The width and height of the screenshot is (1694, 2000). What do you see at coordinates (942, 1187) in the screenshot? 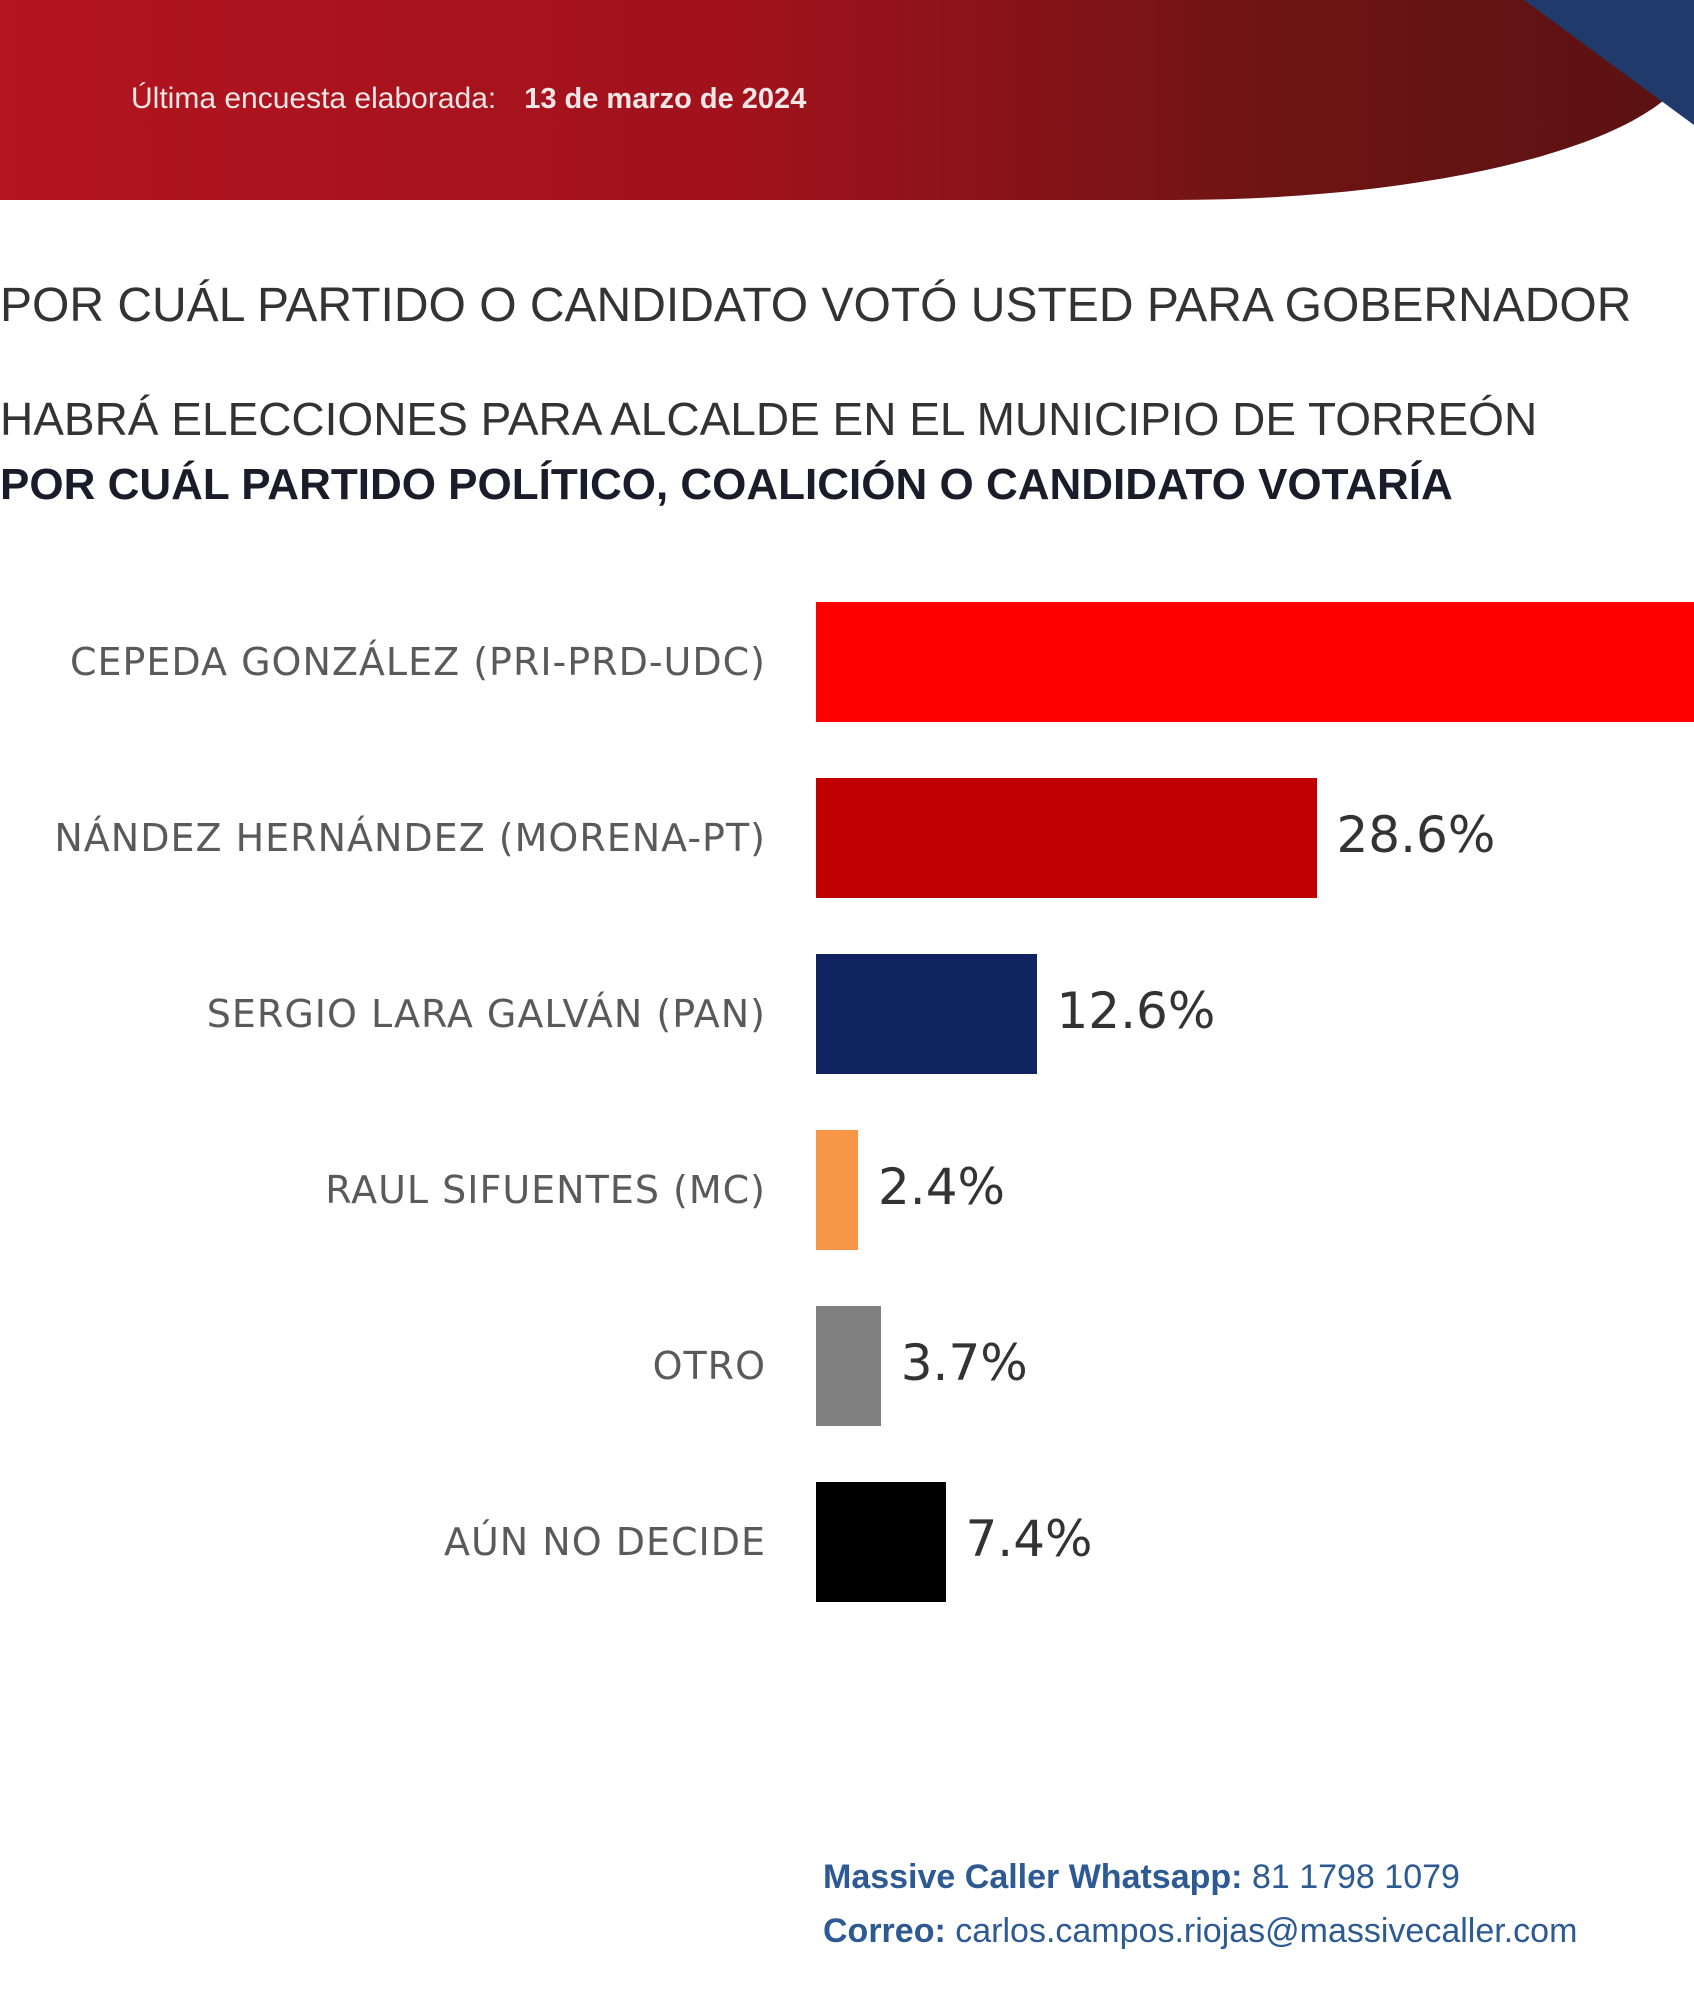
I see `value-label: 2.4%` at bounding box center [942, 1187].